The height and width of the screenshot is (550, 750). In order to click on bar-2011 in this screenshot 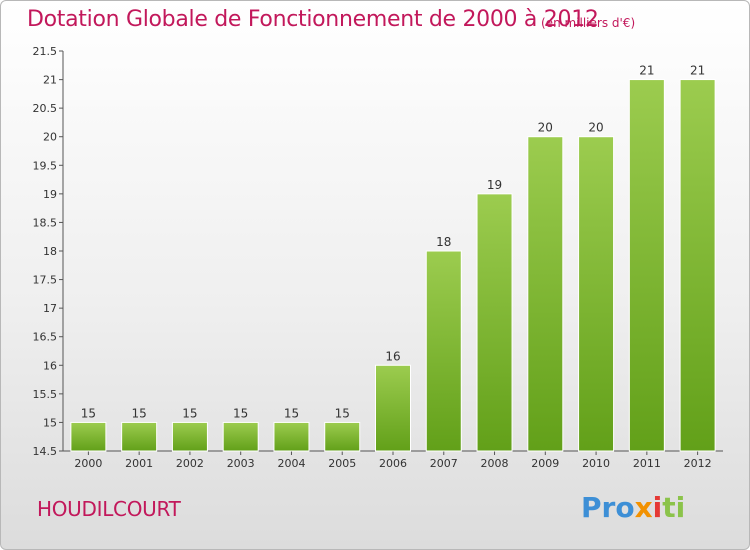, I will do `click(646, 265)`.